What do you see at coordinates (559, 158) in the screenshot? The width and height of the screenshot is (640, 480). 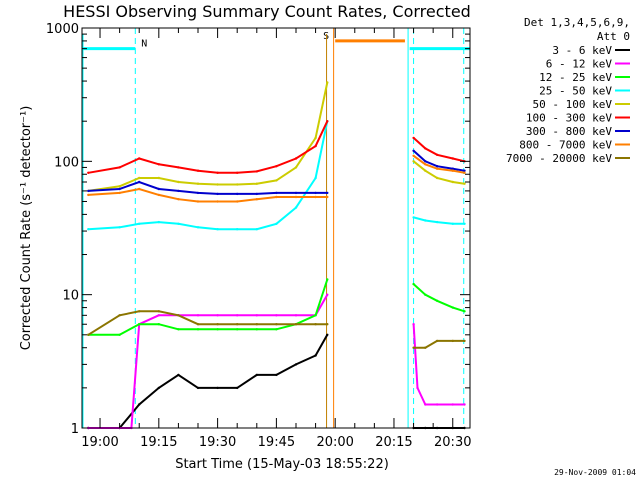 I see `legend-label: 7000 - 20000 keV` at bounding box center [559, 158].